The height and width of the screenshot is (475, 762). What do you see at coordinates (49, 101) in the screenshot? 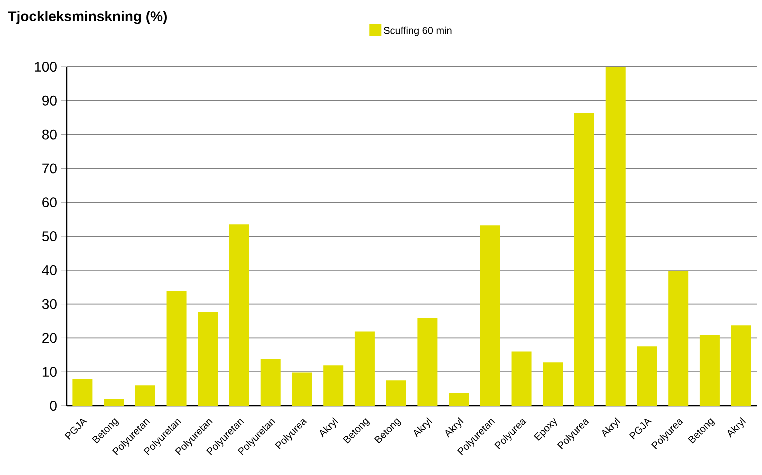
I see `y-tick-label: 90` at bounding box center [49, 101].